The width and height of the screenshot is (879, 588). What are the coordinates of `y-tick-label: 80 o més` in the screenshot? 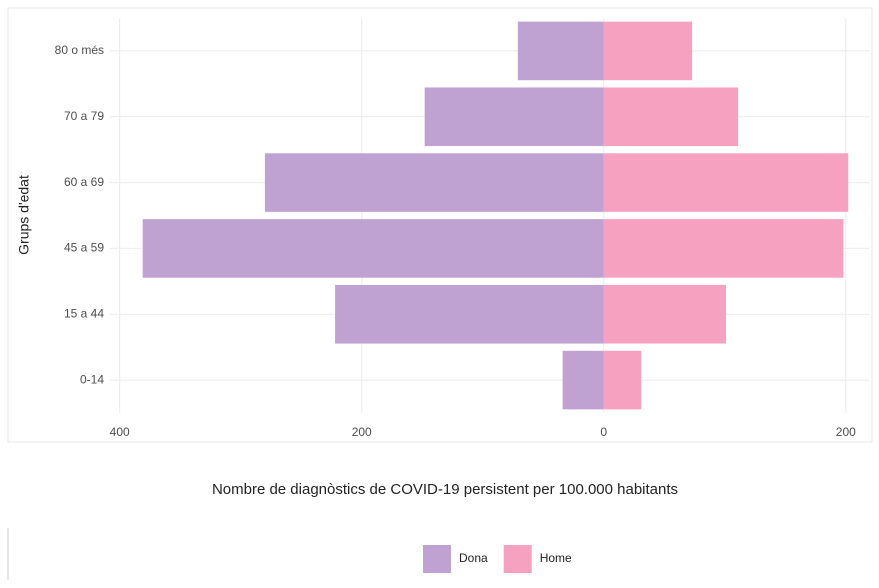 It's located at (79, 50).